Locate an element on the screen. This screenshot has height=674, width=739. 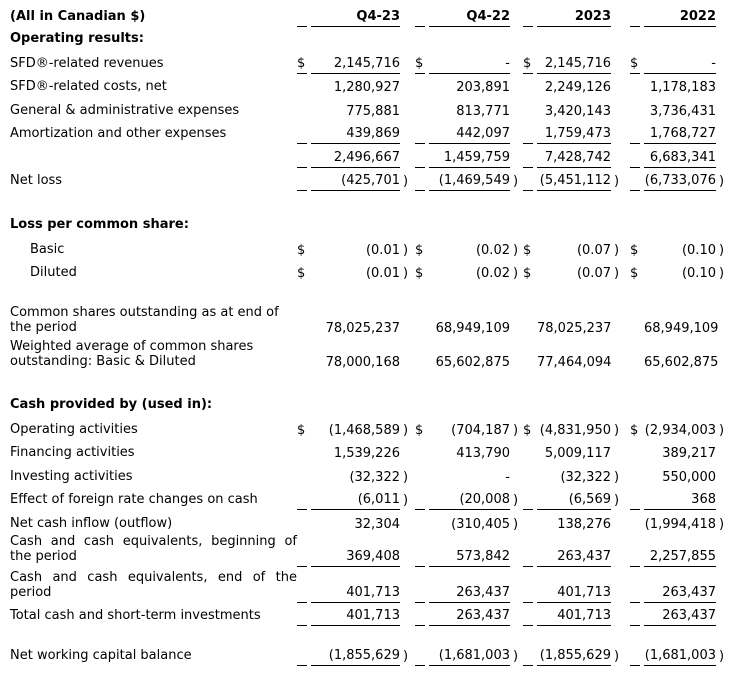
value-group: (310,405) is located at coordinates (469, 525).